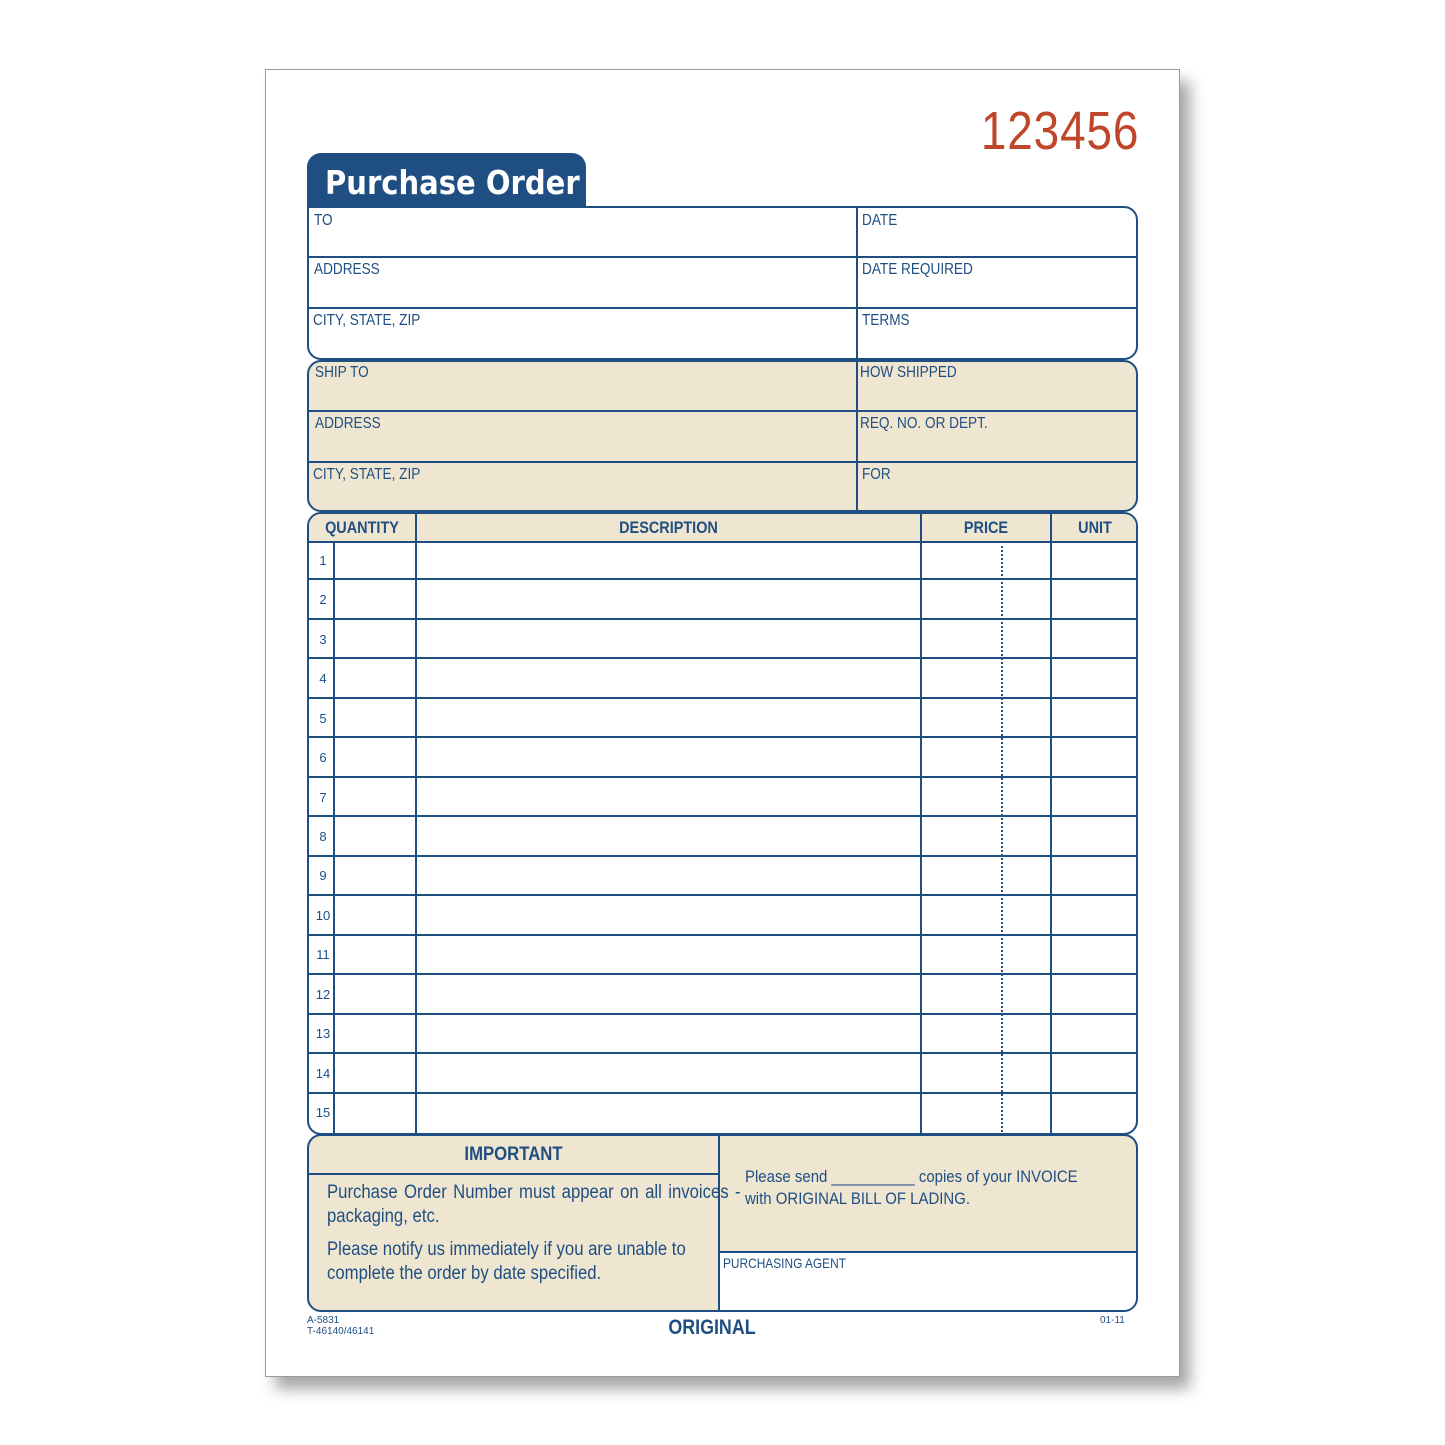  What do you see at coordinates (323, 758) in the screenshot?
I see `row-number: 6` at bounding box center [323, 758].